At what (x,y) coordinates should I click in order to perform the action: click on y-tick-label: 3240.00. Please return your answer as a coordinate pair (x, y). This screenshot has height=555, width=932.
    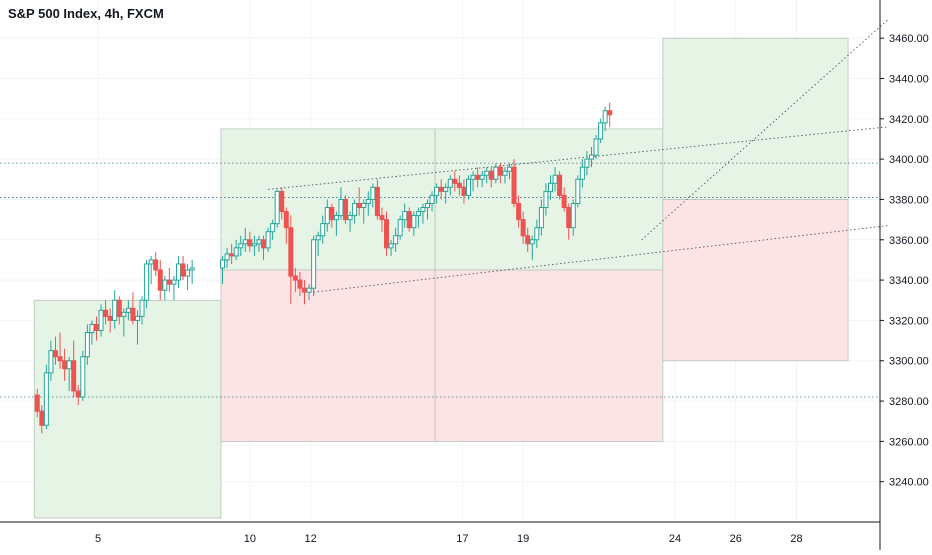
    Looking at the image, I should click on (909, 483).